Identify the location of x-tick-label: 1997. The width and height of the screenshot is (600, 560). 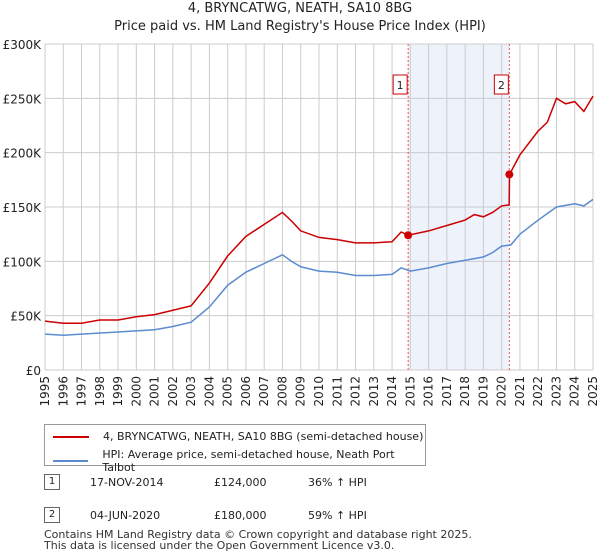
(82, 391).